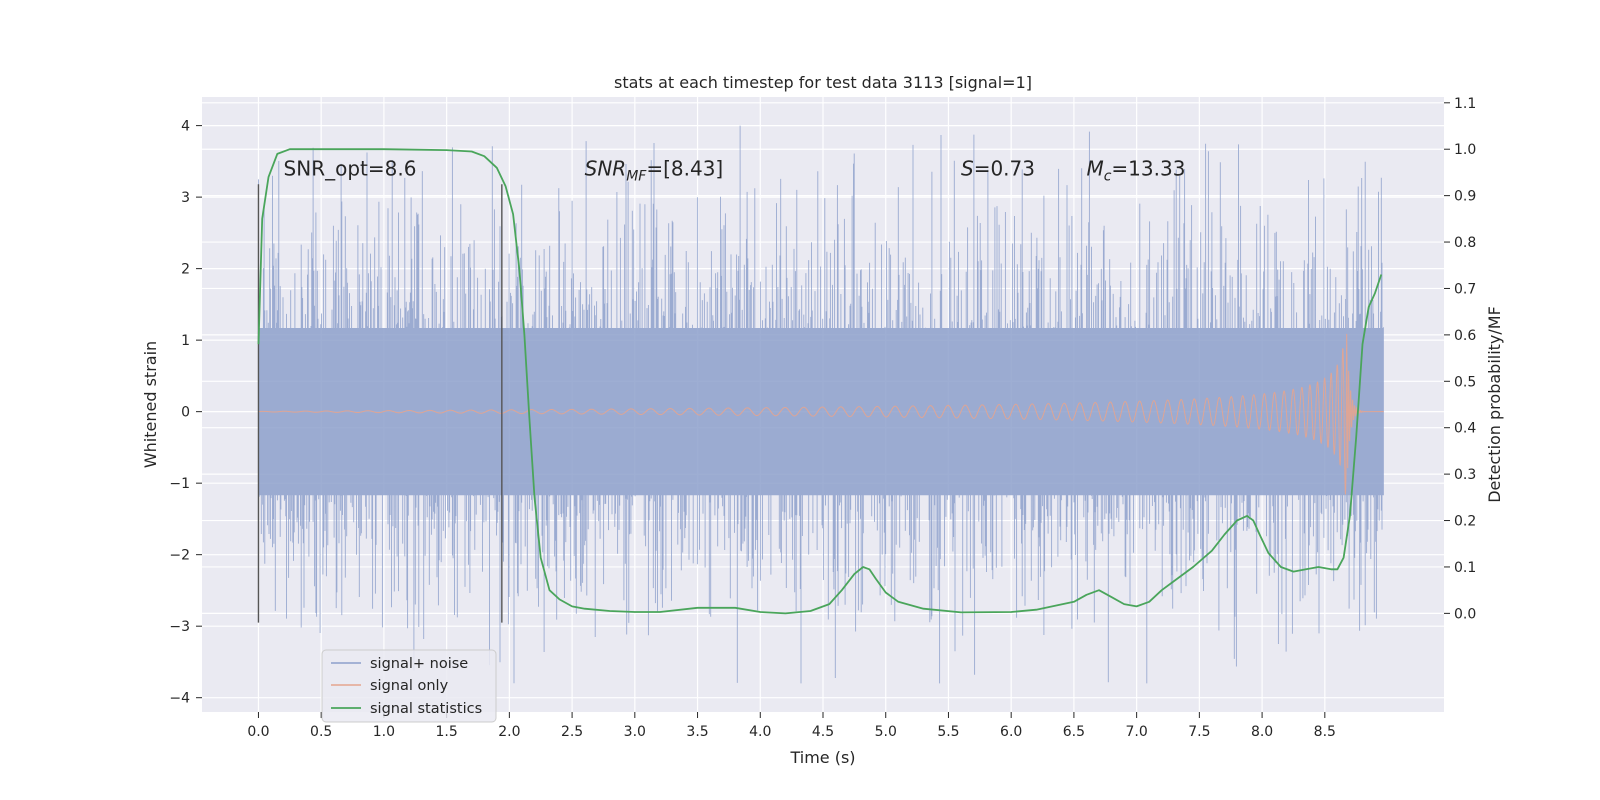 This screenshot has height=800, width=1600. I want to click on x-tick-label: 4.5, so click(823, 732).